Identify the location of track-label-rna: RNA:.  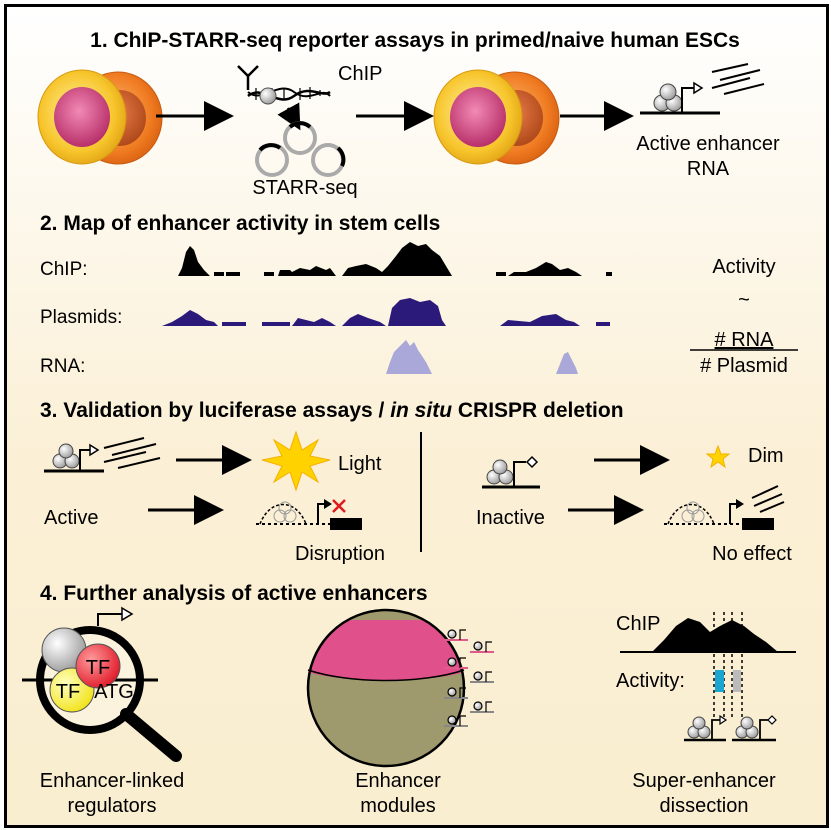
(62, 366).